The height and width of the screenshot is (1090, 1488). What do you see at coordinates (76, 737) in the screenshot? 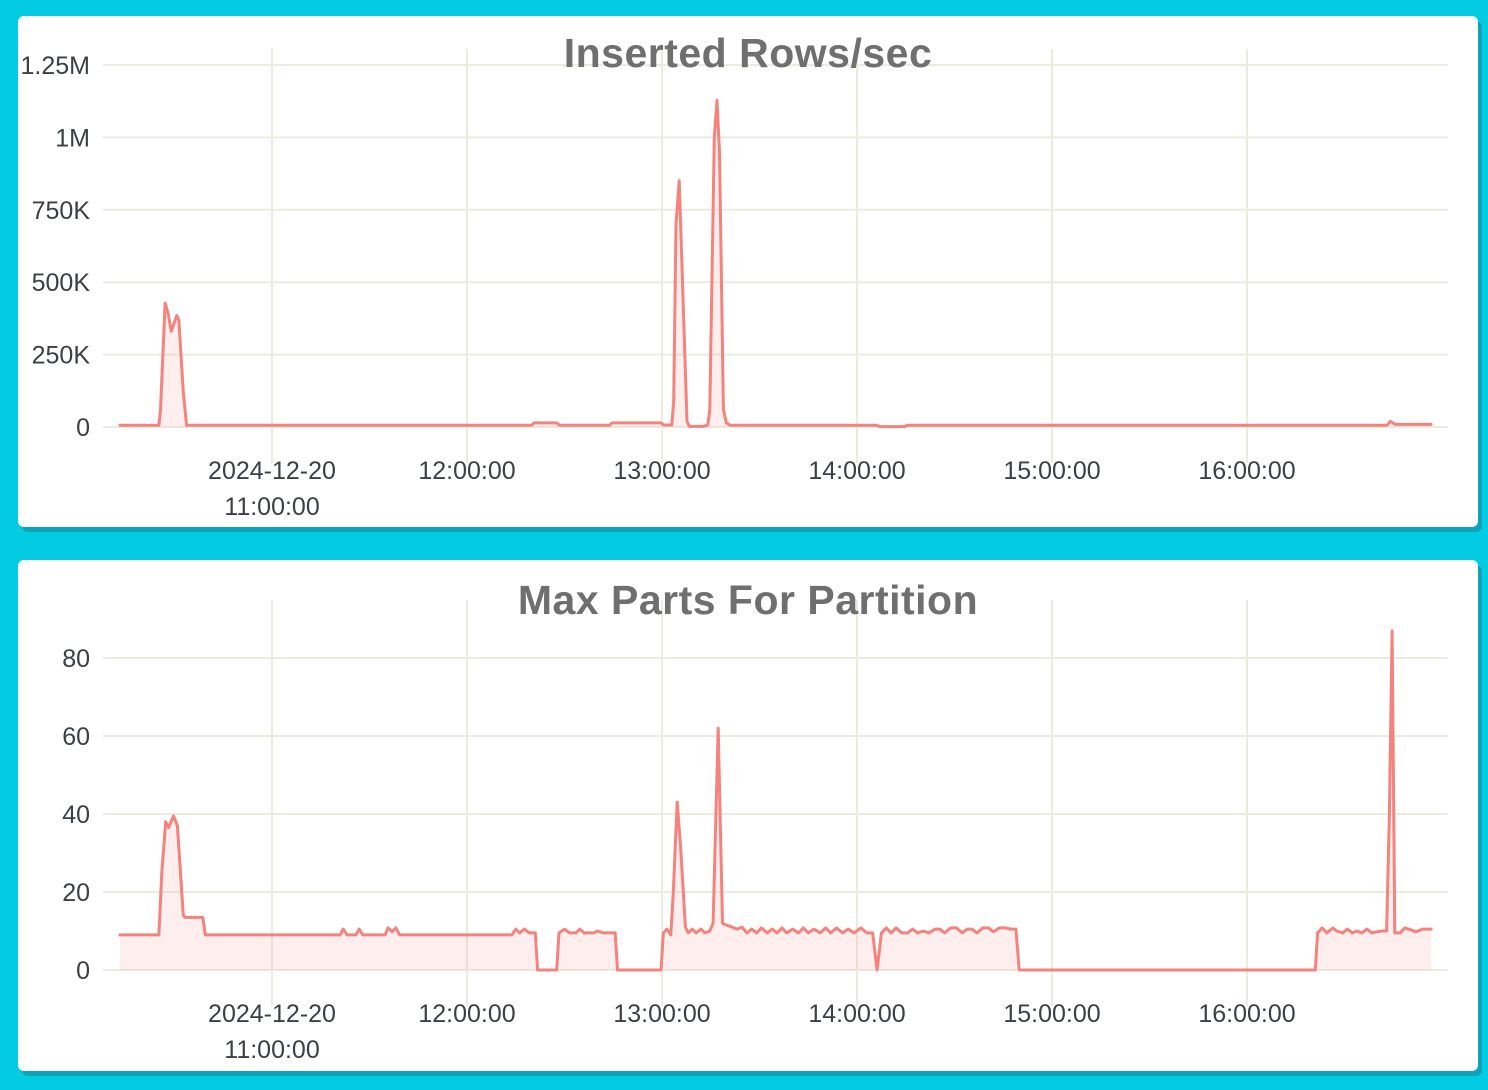
I see `y-tick-label: 60` at bounding box center [76, 737].